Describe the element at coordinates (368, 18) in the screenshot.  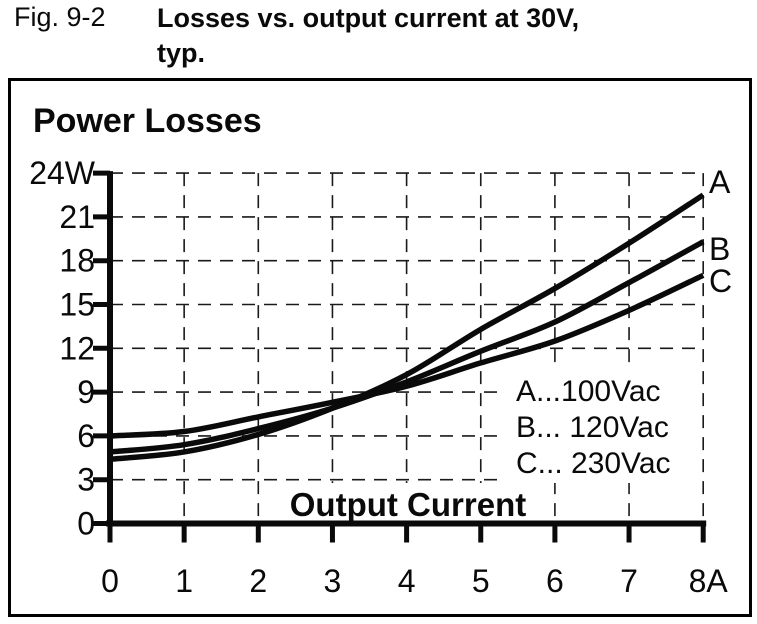
I see `figure-title-line1: Losses vs. output current at 30V,` at that location.